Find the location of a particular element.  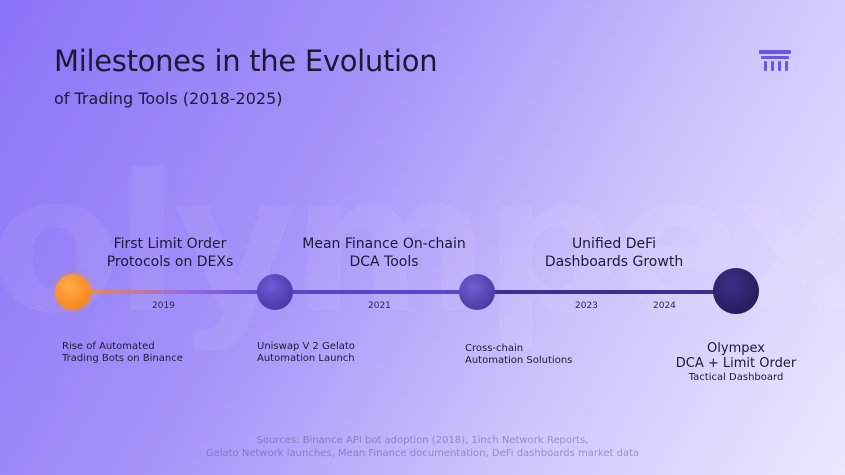

olympex-logo-icon is located at coordinates (775, 60).